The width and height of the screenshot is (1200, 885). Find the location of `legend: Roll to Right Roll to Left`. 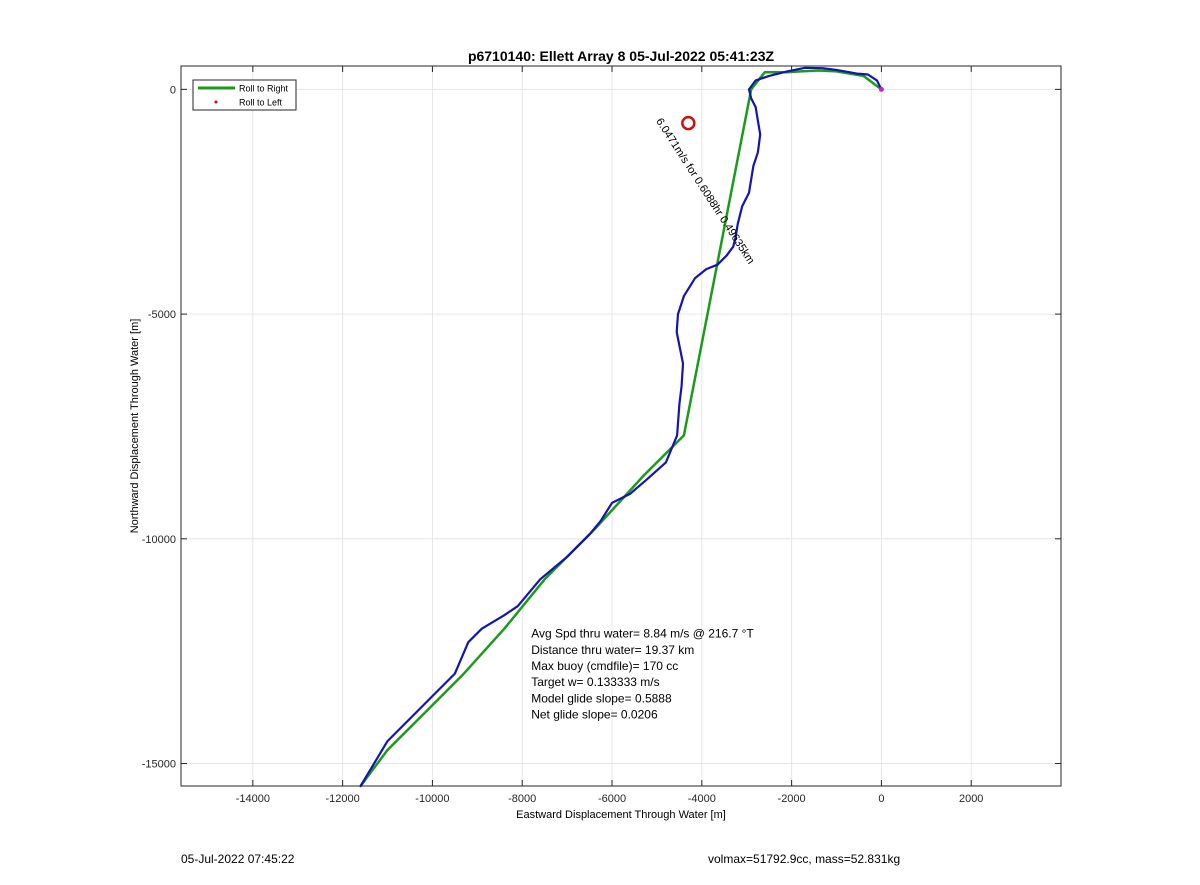

legend: Roll to Right Roll to Left is located at coordinates (244, 95).